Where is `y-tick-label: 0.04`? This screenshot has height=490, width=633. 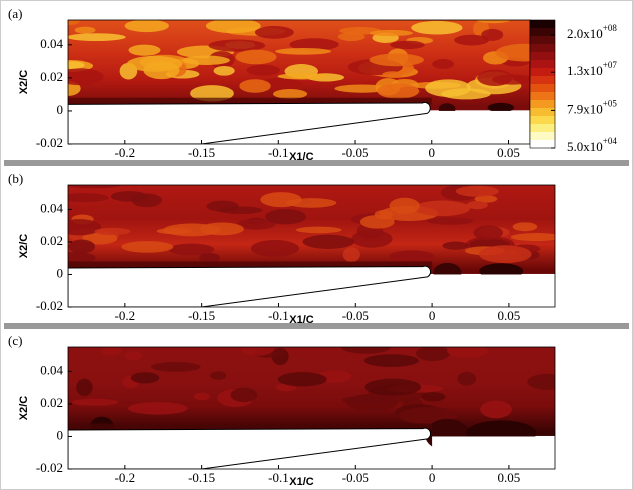
y-tick-label: 0.04 is located at coordinates (51, 43).